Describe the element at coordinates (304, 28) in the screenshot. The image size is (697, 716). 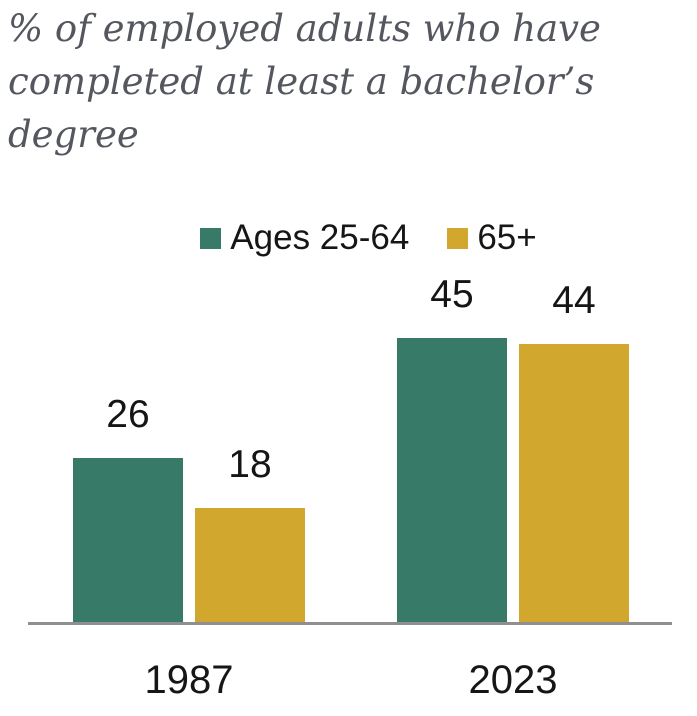
I see `chart-title-line-1: % of employed adults who have` at that location.